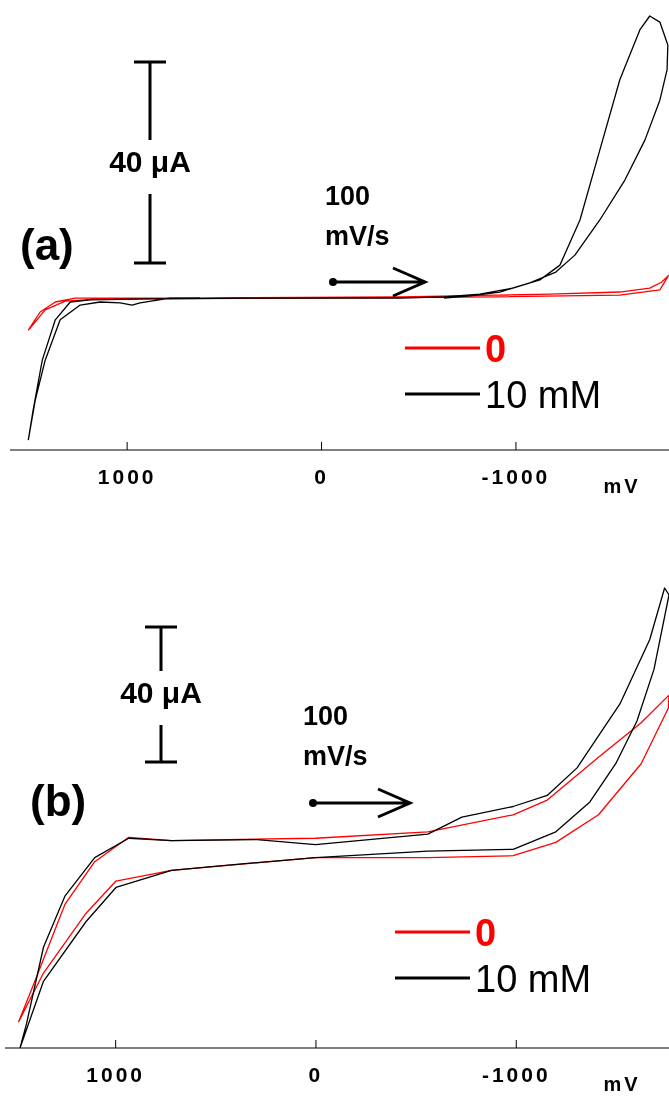 Image resolution: width=669 pixels, height=1102 pixels. Describe the element at coordinates (58, 800) in the screenshot. I see `annotation: (b)` at that location.